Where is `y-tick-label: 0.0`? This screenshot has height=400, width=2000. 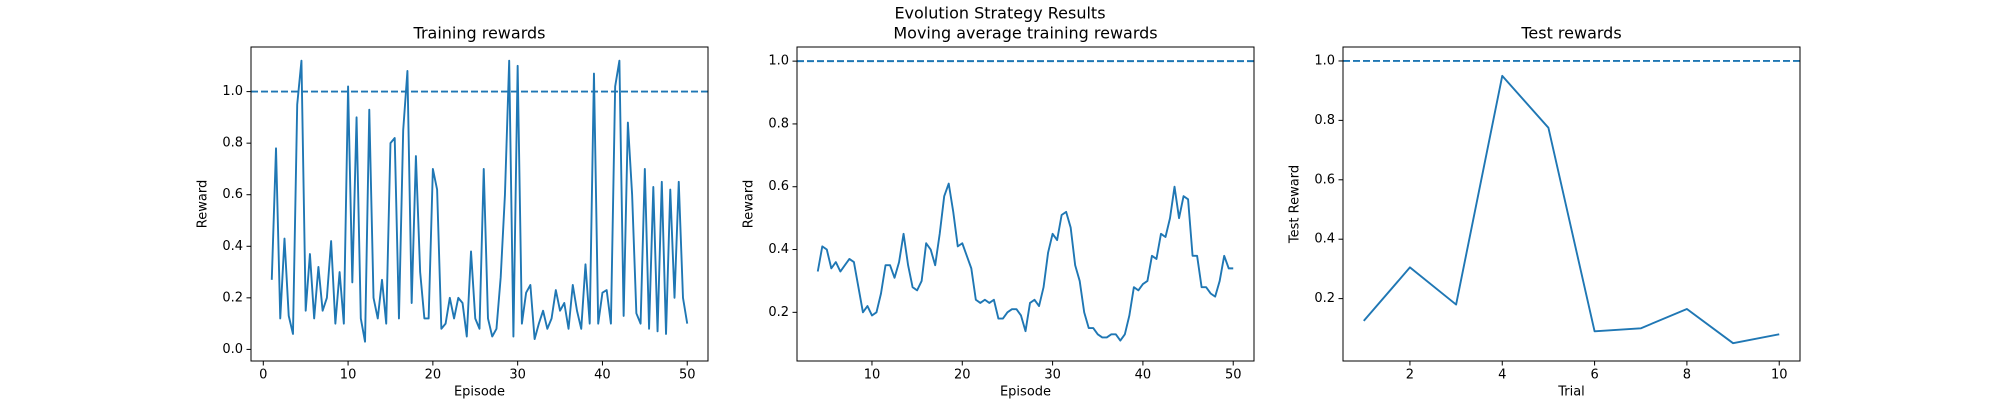
y-tick-label: 0.0 is located at coordinates (232, 349).